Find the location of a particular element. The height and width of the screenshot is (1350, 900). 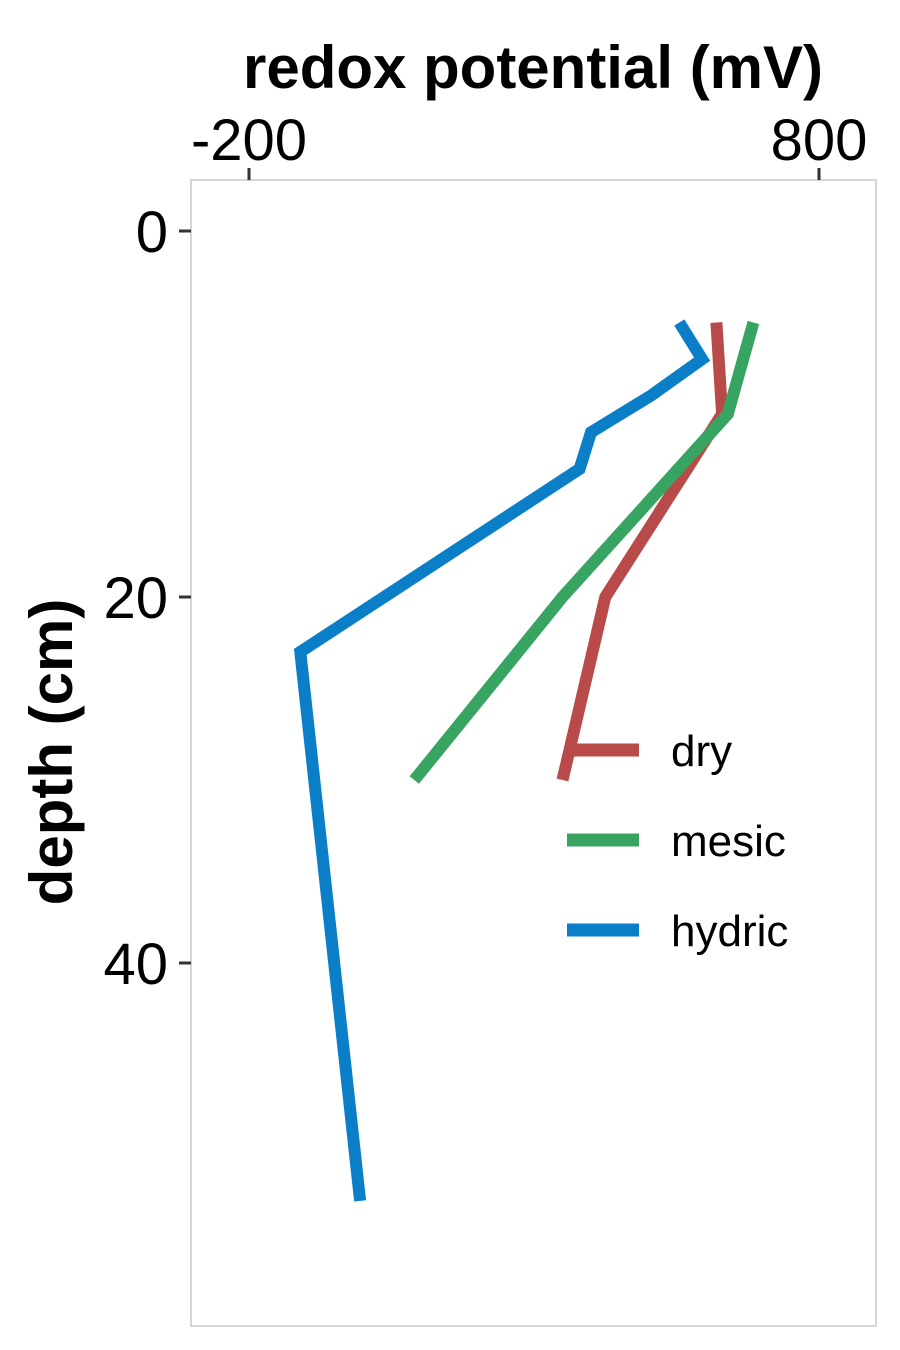

y-axis-ticks: 0 20 40 is located at coordinates (147, 598).